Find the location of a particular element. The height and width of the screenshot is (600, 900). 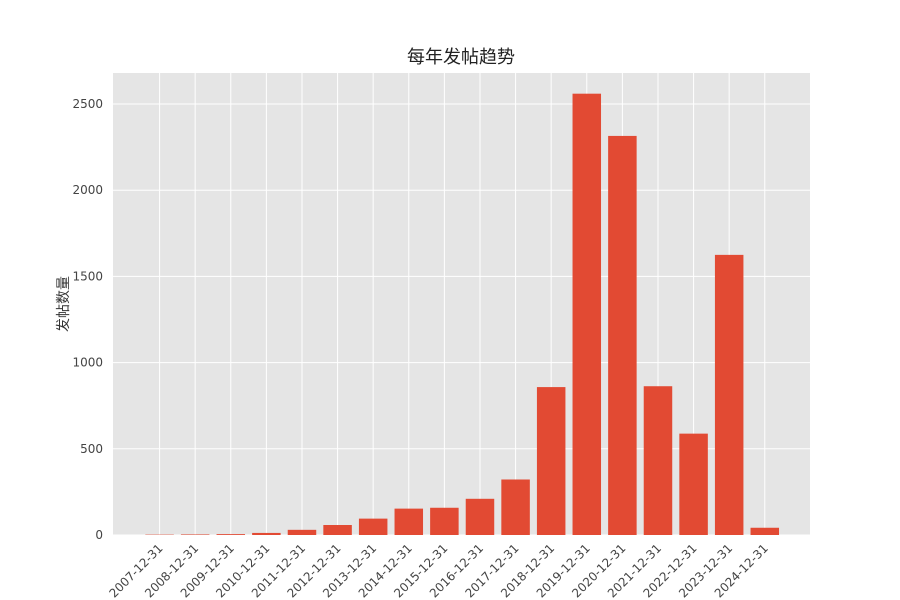

y-tick-labels: 0 500 1000 1500 2000 2500 is located at coordinates (87, 319).